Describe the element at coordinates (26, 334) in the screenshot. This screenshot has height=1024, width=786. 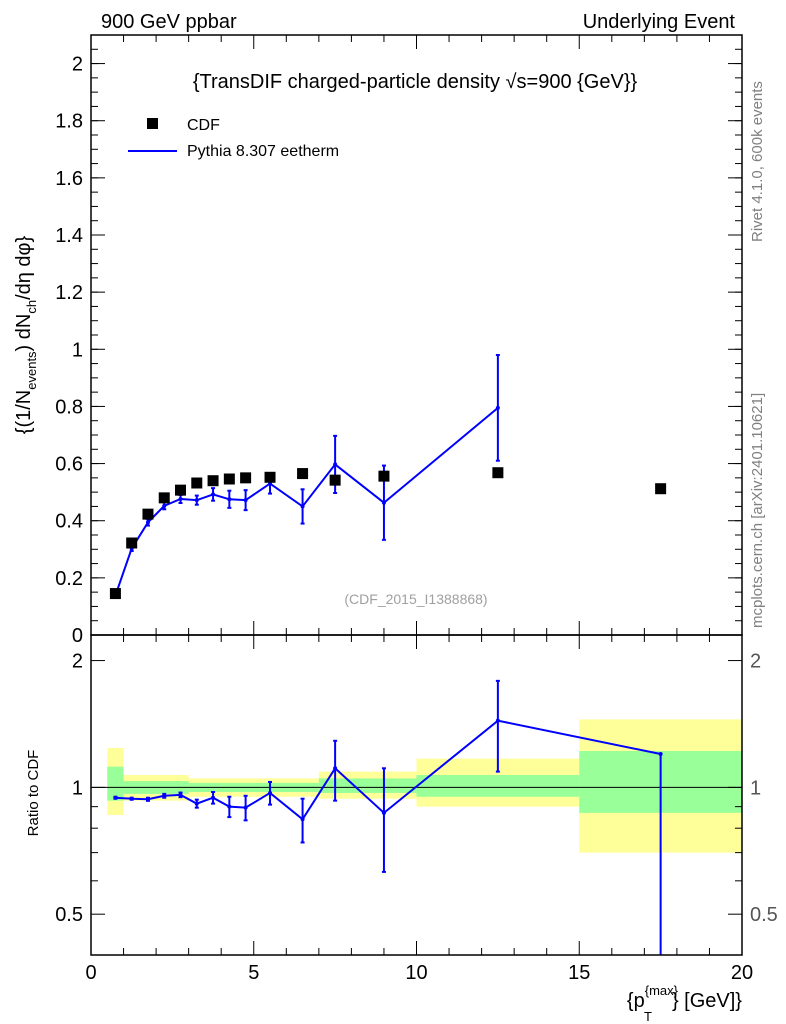
I see `main-ylabel: {(1/Nevents) dNch/dη dφ}` at that location.